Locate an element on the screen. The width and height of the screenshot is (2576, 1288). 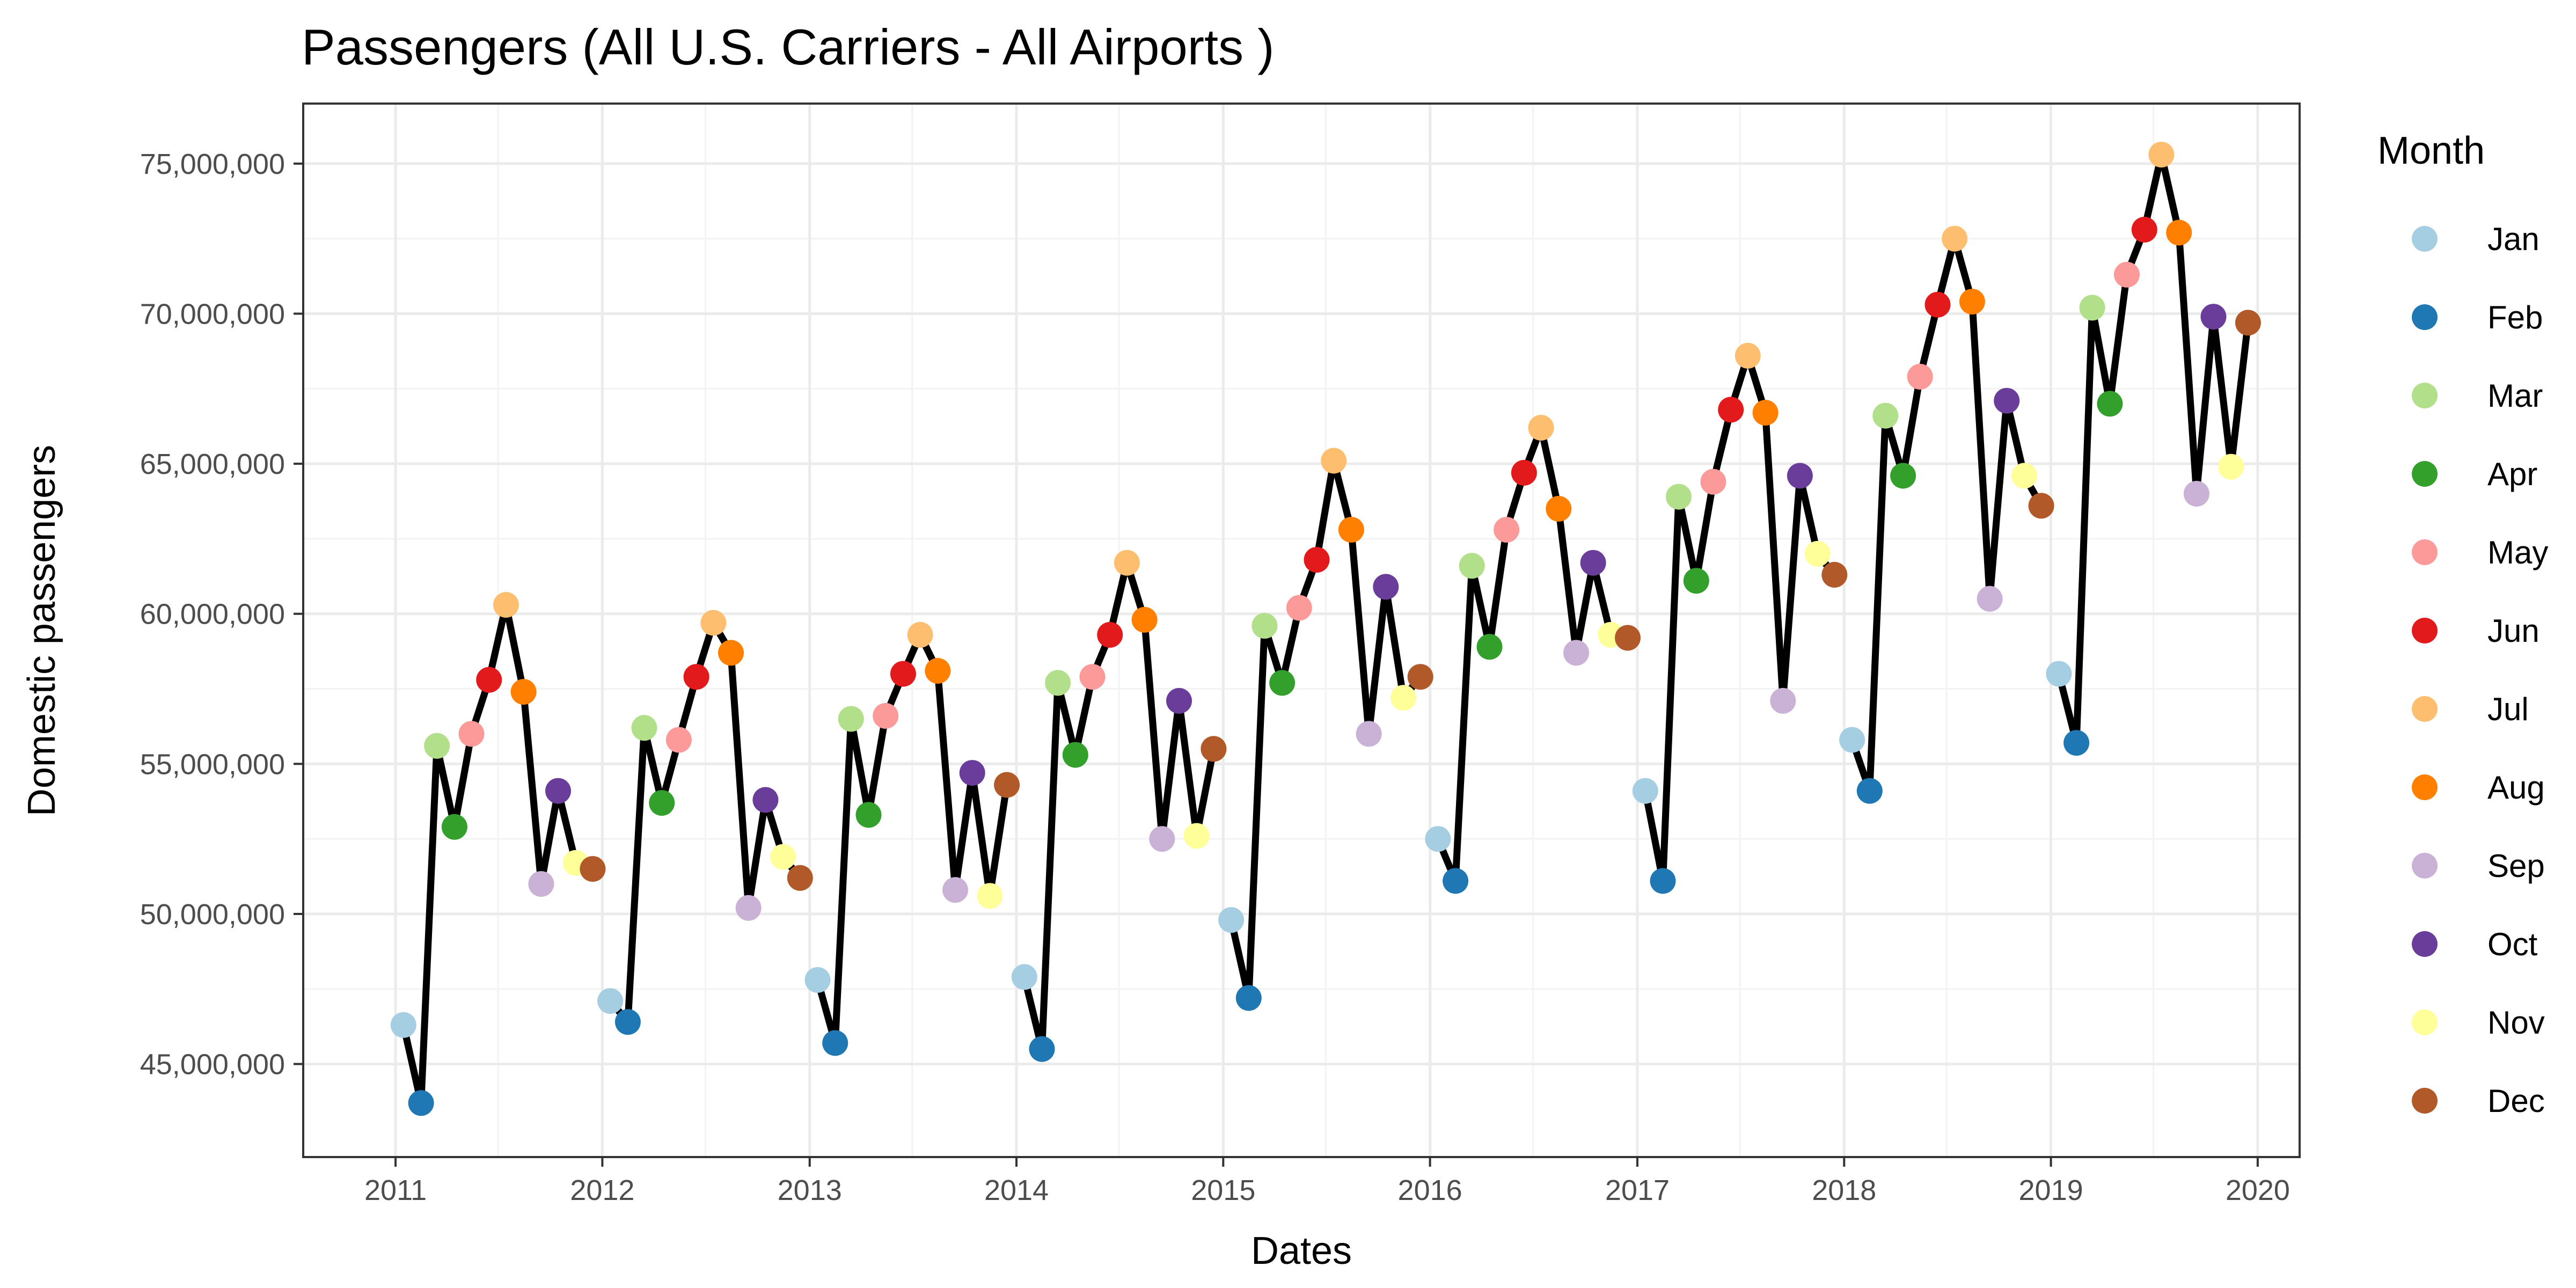
data-point-2015-nov is located at coordinates (1403, 698).